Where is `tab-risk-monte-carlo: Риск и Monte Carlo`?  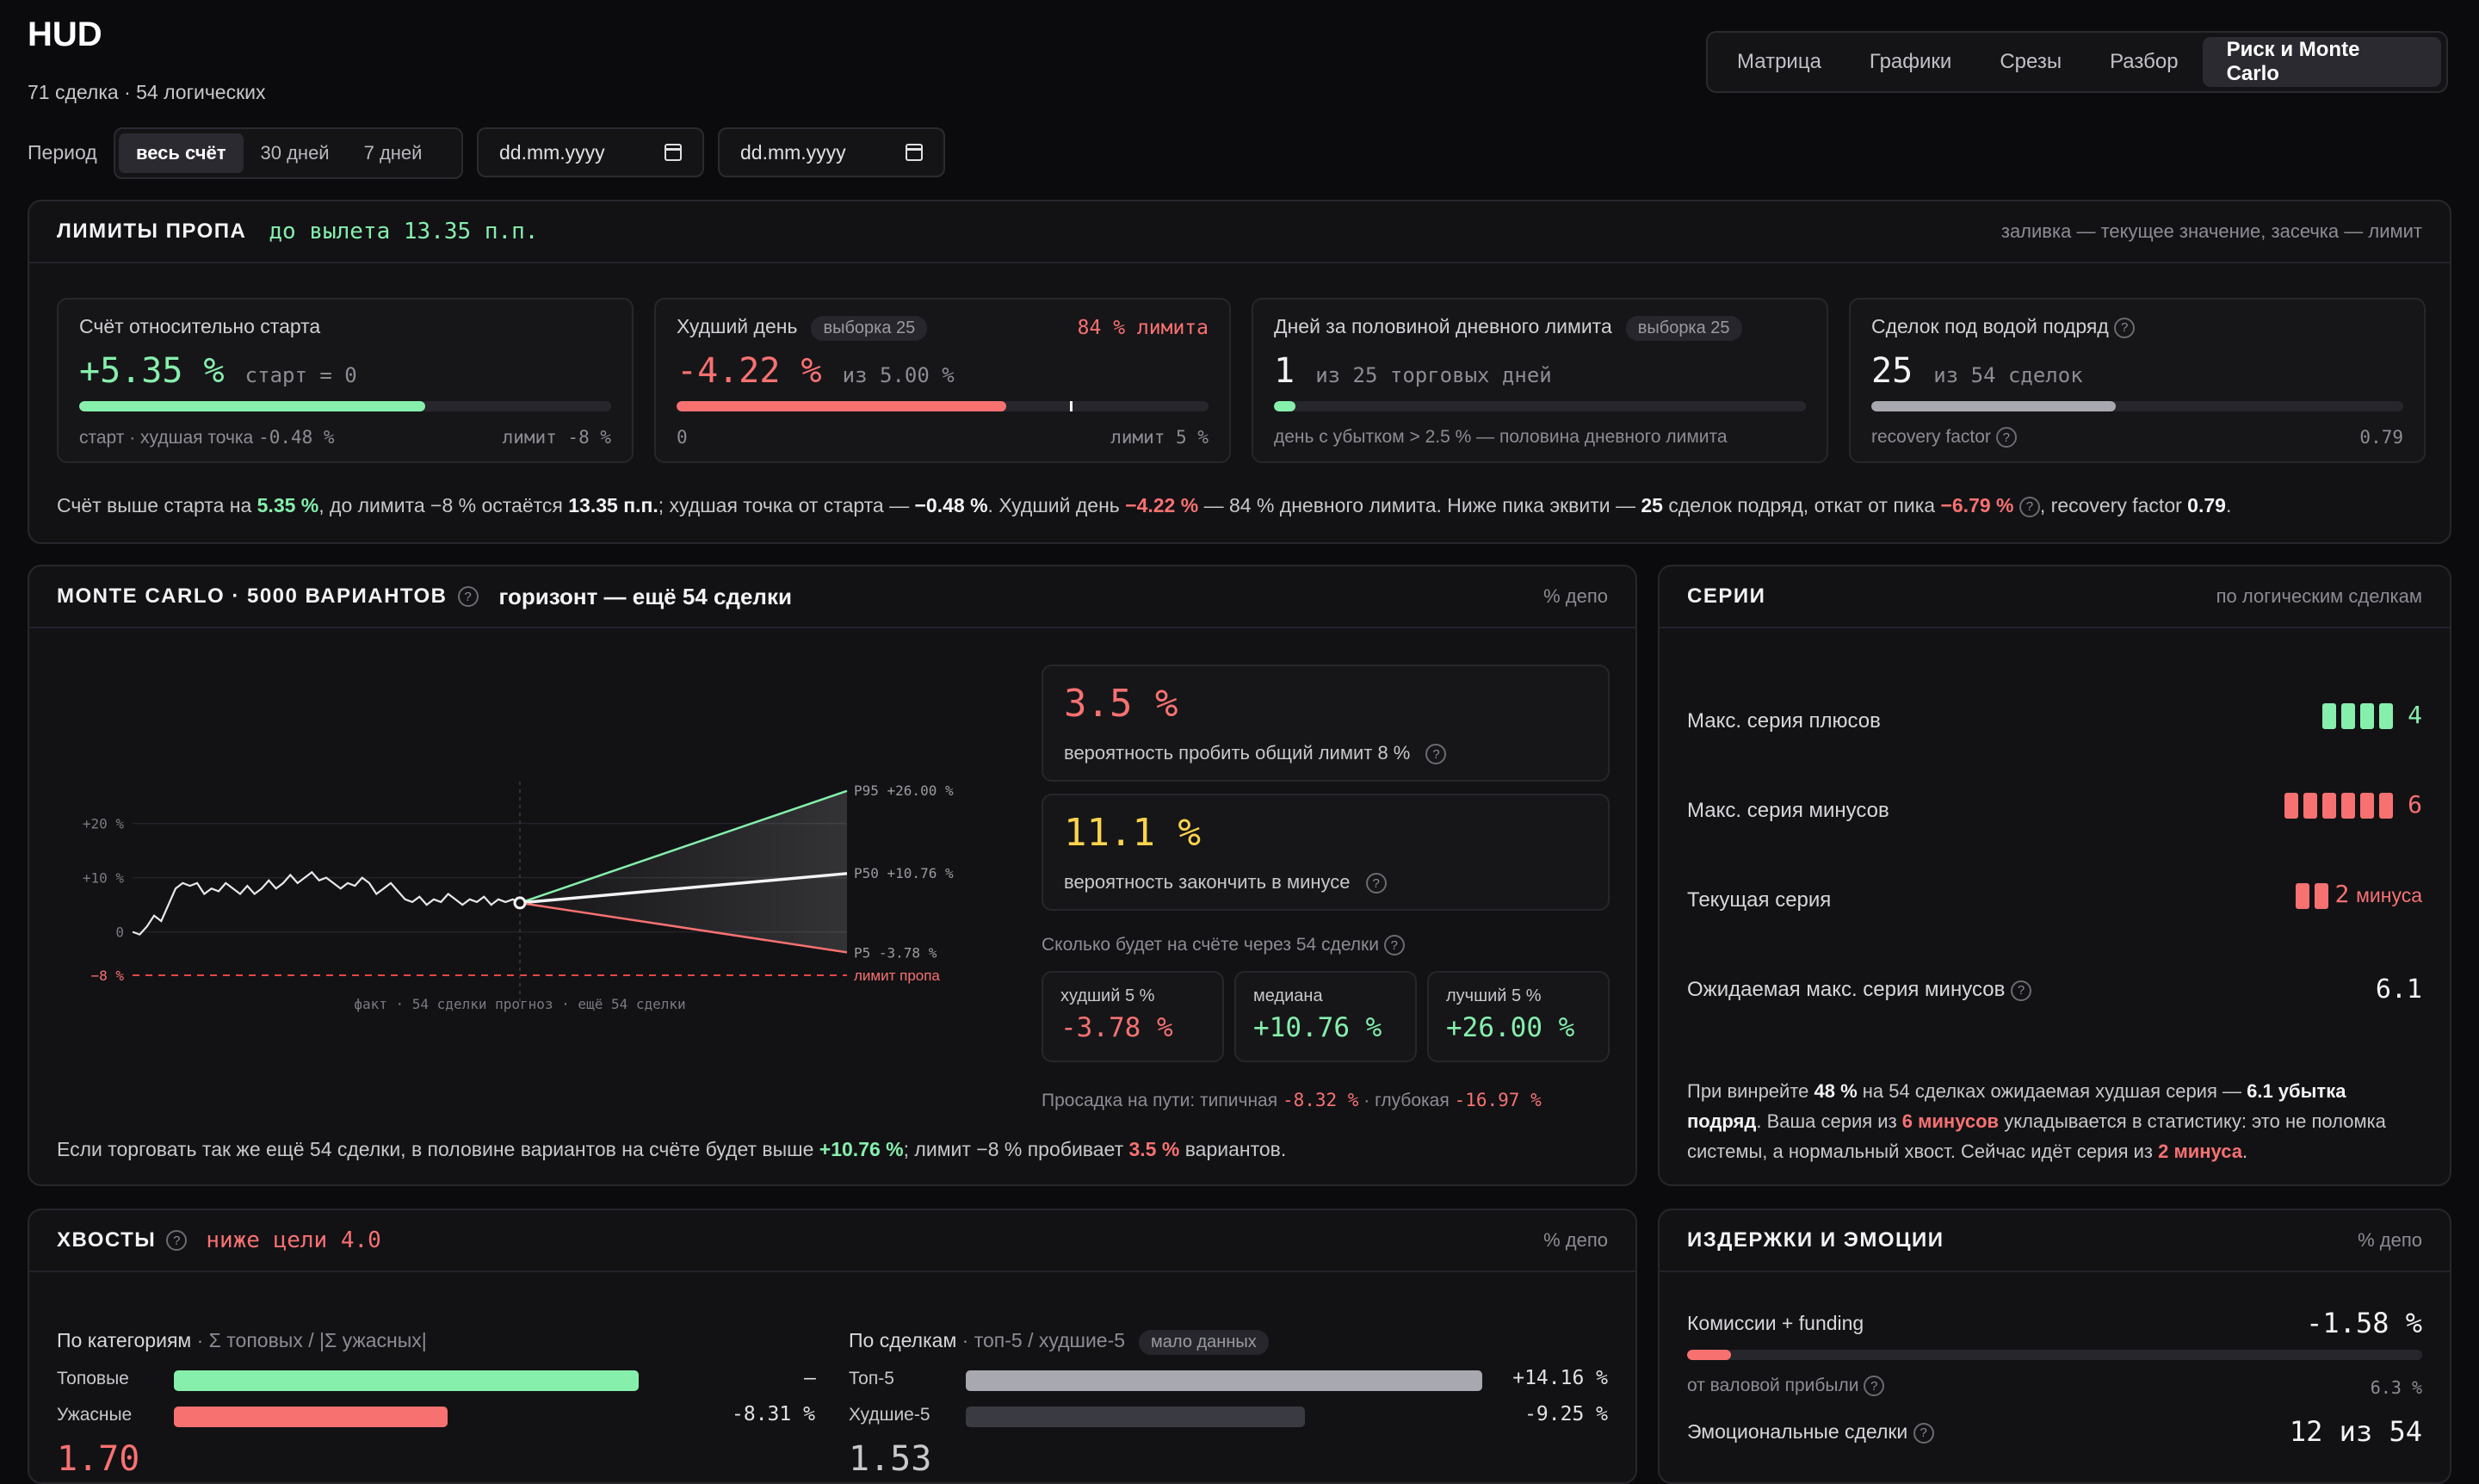
tab-risk-monte-carlo: Риск и Monte Carlo is located at coordinates (2321, 62).